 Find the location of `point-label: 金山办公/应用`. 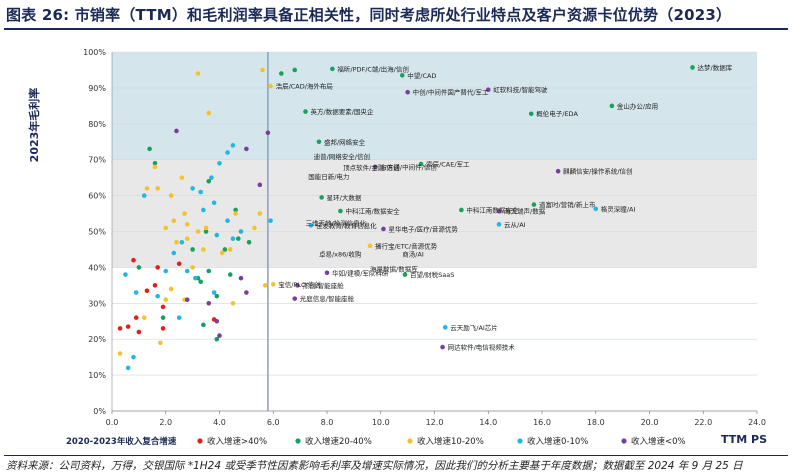

point-label: 金山办公/应用 is located at coordinates (637, 105).